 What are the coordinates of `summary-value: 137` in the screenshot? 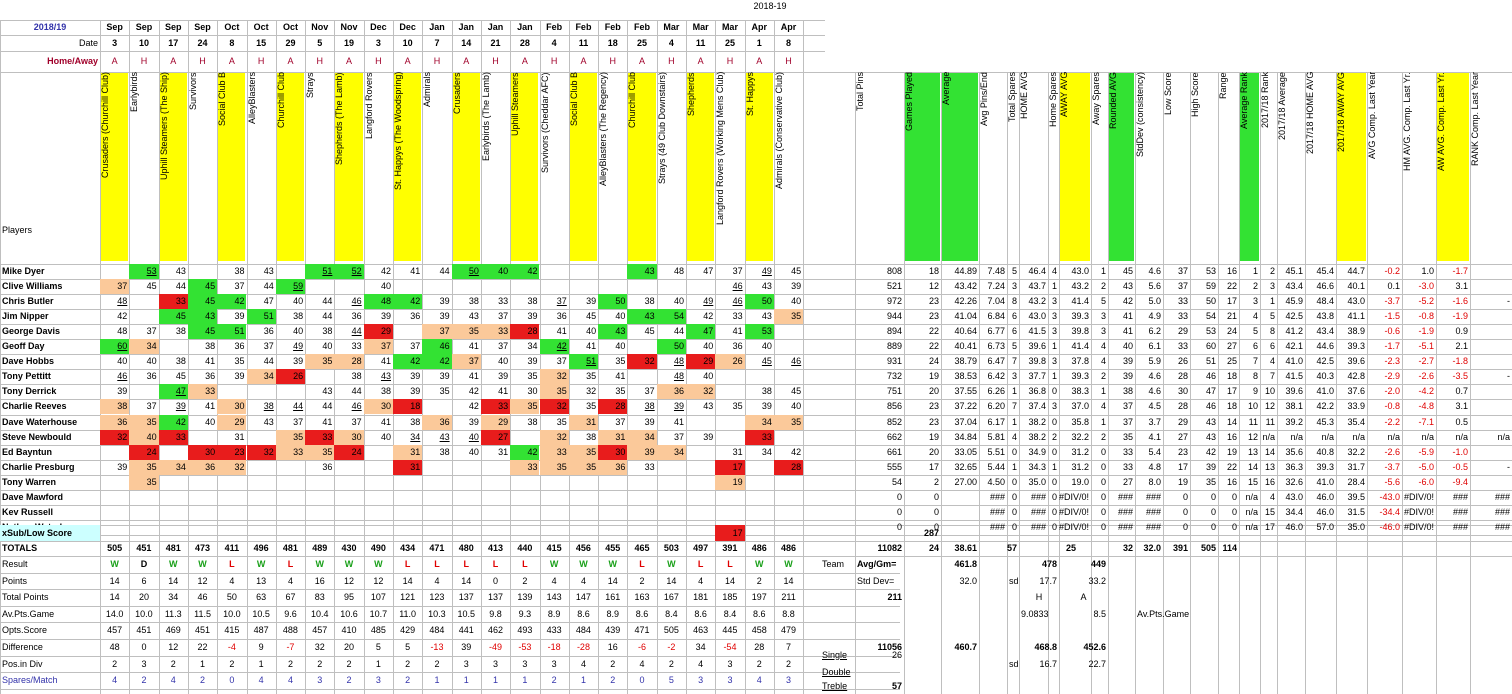 It's located at (496, 596).